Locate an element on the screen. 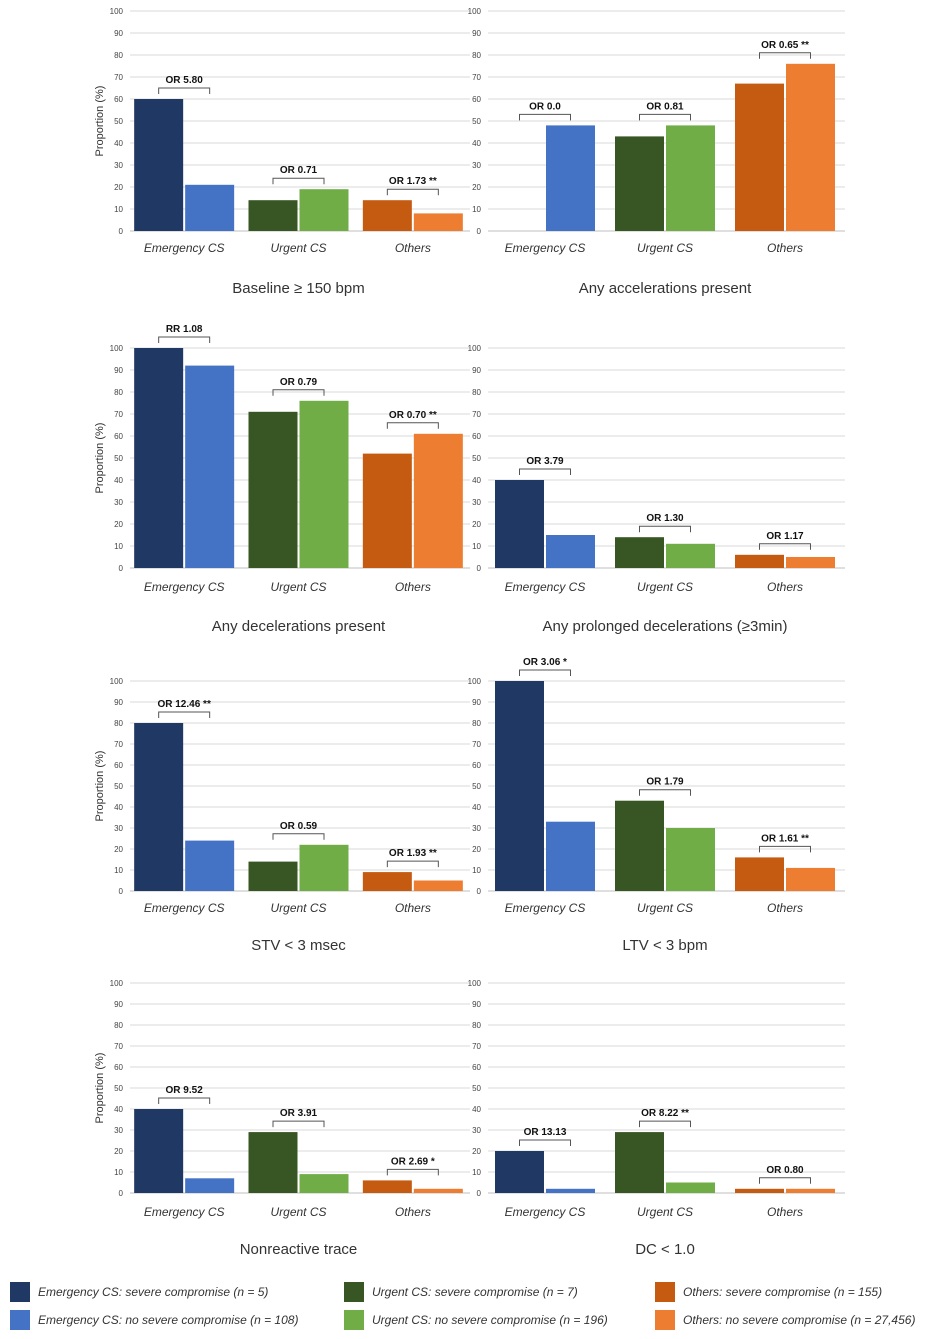 Image resolution: width=944 pixels, height=1339 pixels. odds-ratio-label: OR 2.69 * is located at coordinates (413, 1161).